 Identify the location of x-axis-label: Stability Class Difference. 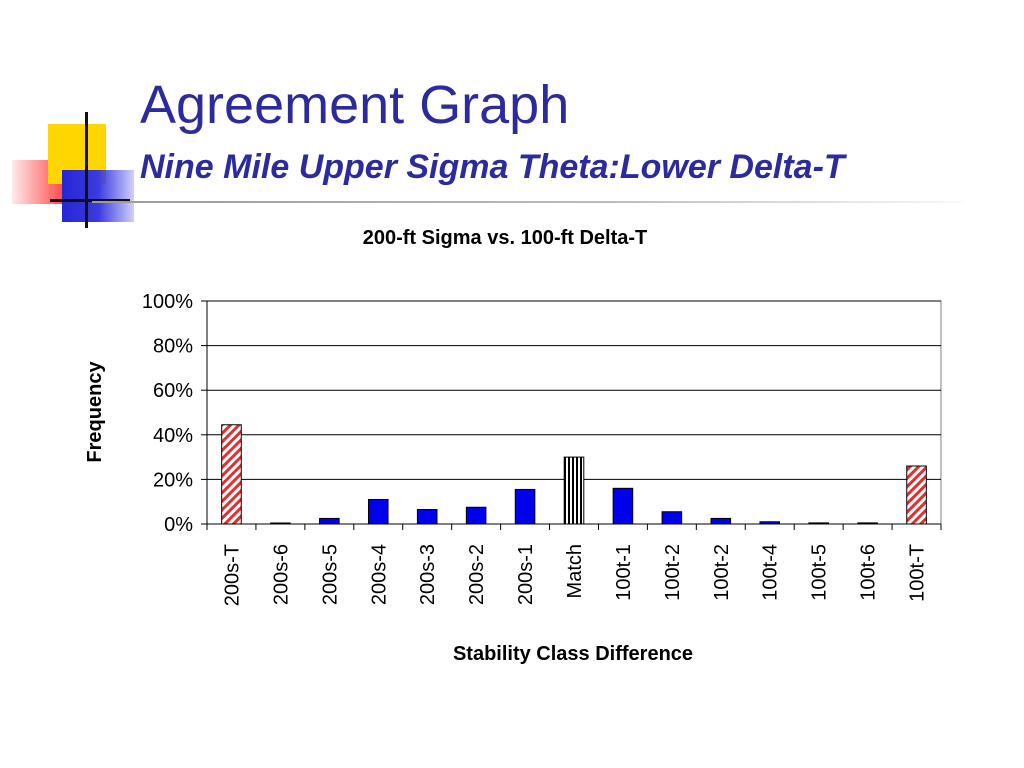
(573, 654).